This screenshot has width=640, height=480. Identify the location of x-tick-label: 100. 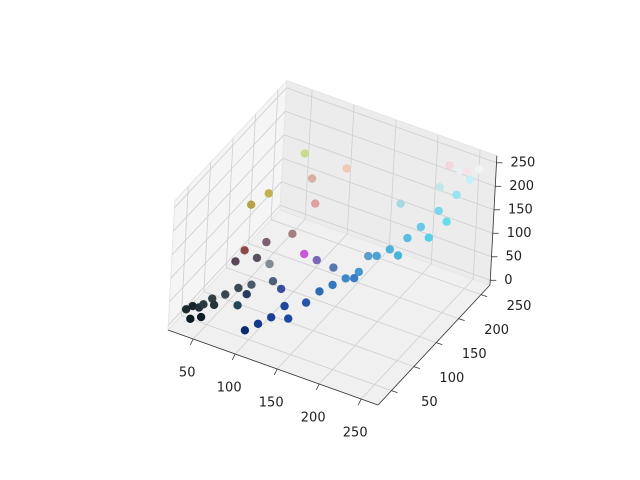
(229, 388).